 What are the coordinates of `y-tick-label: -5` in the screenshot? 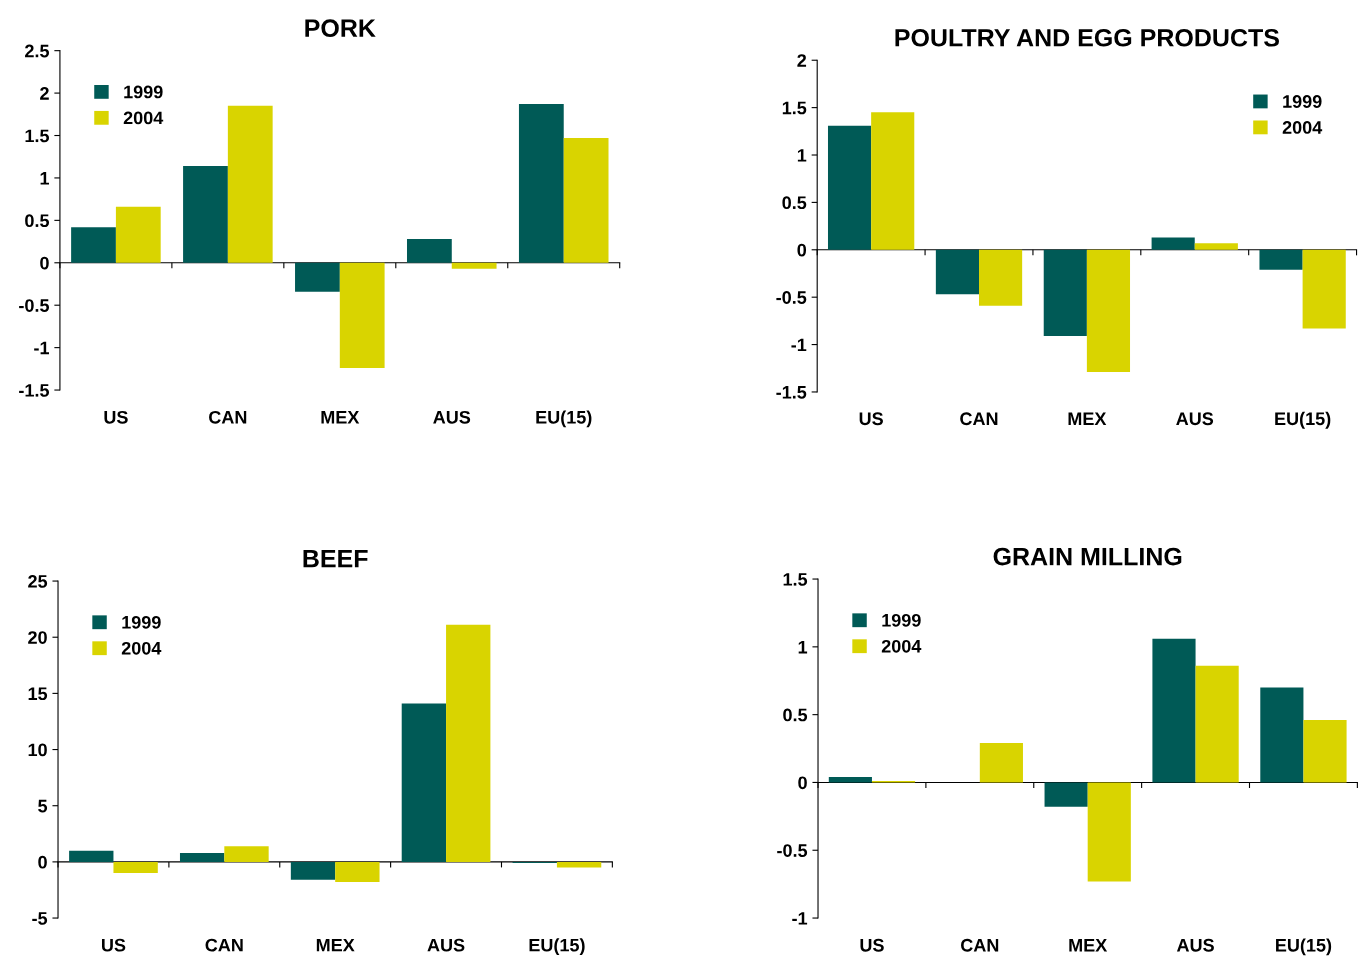 It's located at (40, 918).